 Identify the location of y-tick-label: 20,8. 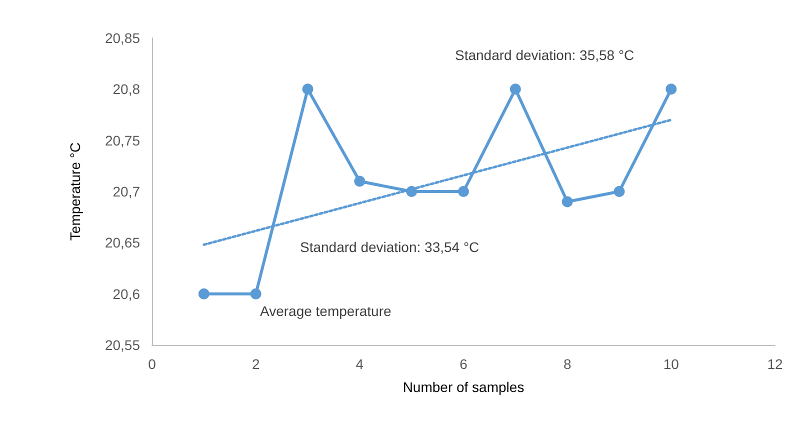
(126, 89).